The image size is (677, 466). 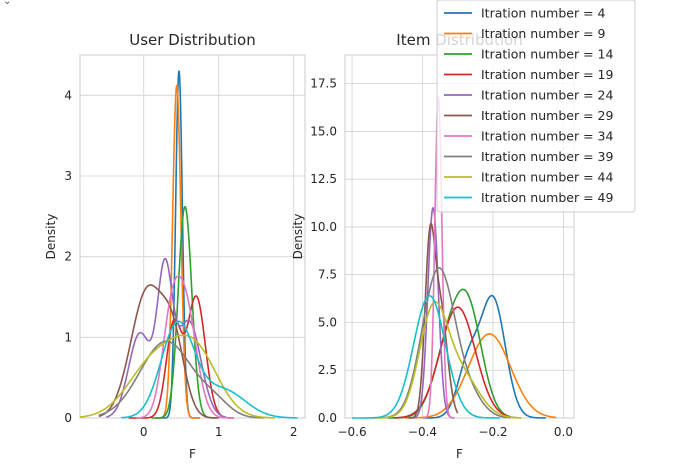 What do you see at coordinates (547, 156) in the screenshot?
I see `legend-entry-7: Itration number = 39` at bounding box center [547, 156].